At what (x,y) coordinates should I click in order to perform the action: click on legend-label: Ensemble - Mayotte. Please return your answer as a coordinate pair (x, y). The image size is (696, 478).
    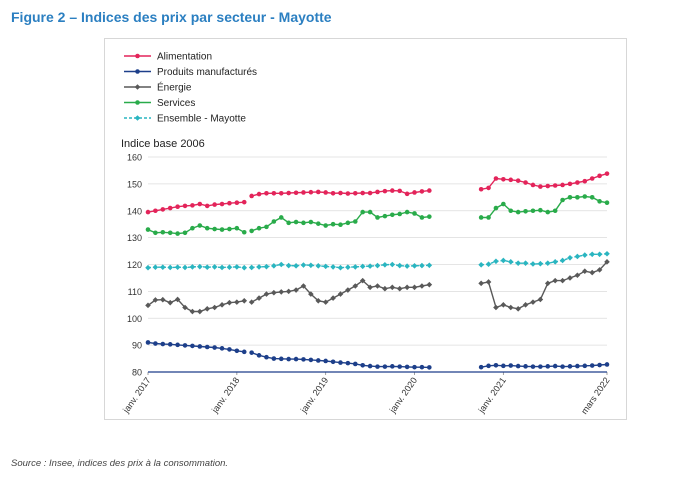
    Looking at the image, I should click on (201, 119).